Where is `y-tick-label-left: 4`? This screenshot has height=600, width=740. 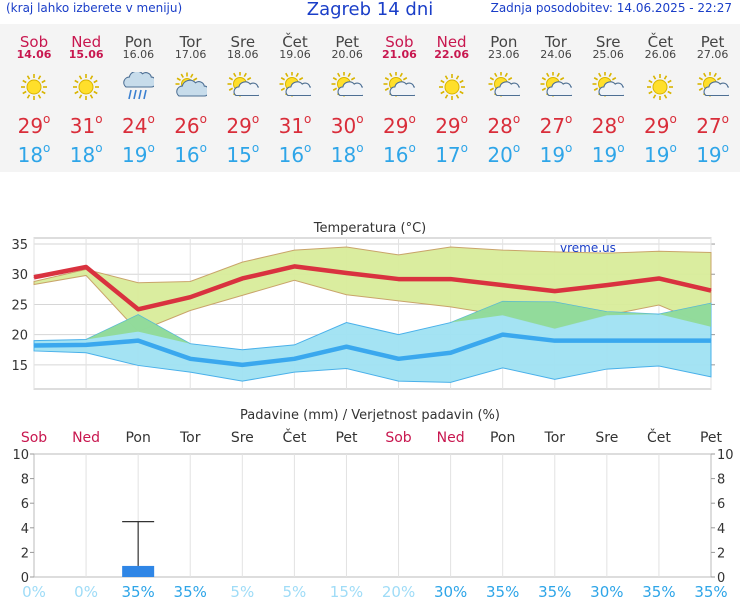
y-tick-label-left: 4 is located at coordinates (25, 529).